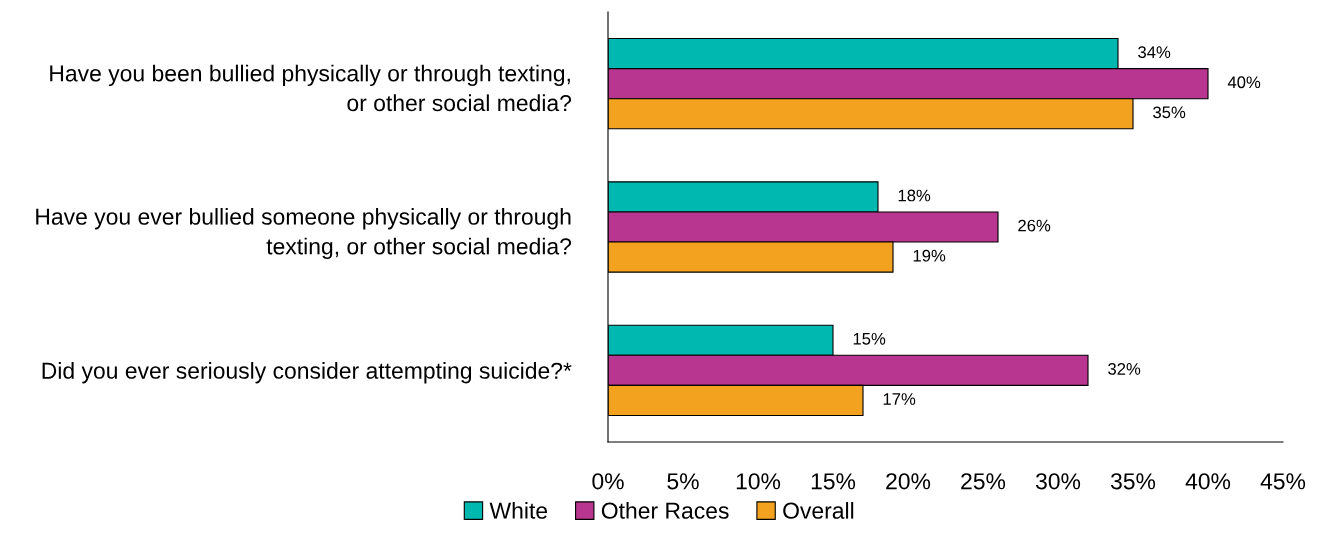 The width and height of the screenshot is (1319, 544). What do you see at coordinates (818, 510) in the screenshot?
I see `legend-label: Overall` at bounding box center [818, 510].